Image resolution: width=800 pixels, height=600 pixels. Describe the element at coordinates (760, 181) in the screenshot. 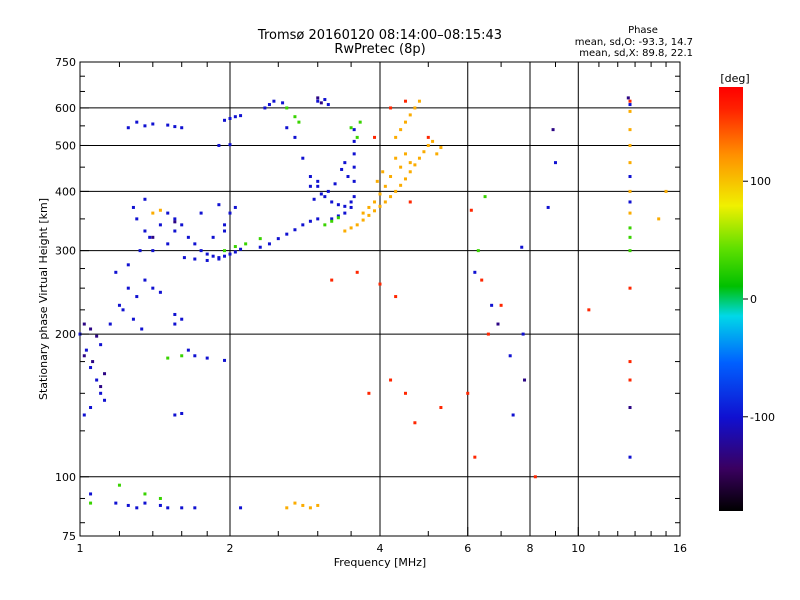

I see `colorbar-tick-label: 100` at that location.